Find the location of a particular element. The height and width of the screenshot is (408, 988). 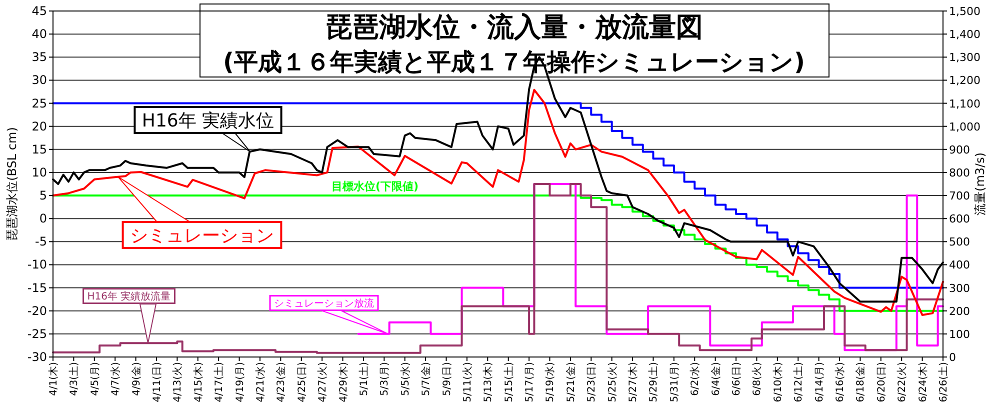

x-tick-label: 5/5(水) is located at coordinates (405, 379).